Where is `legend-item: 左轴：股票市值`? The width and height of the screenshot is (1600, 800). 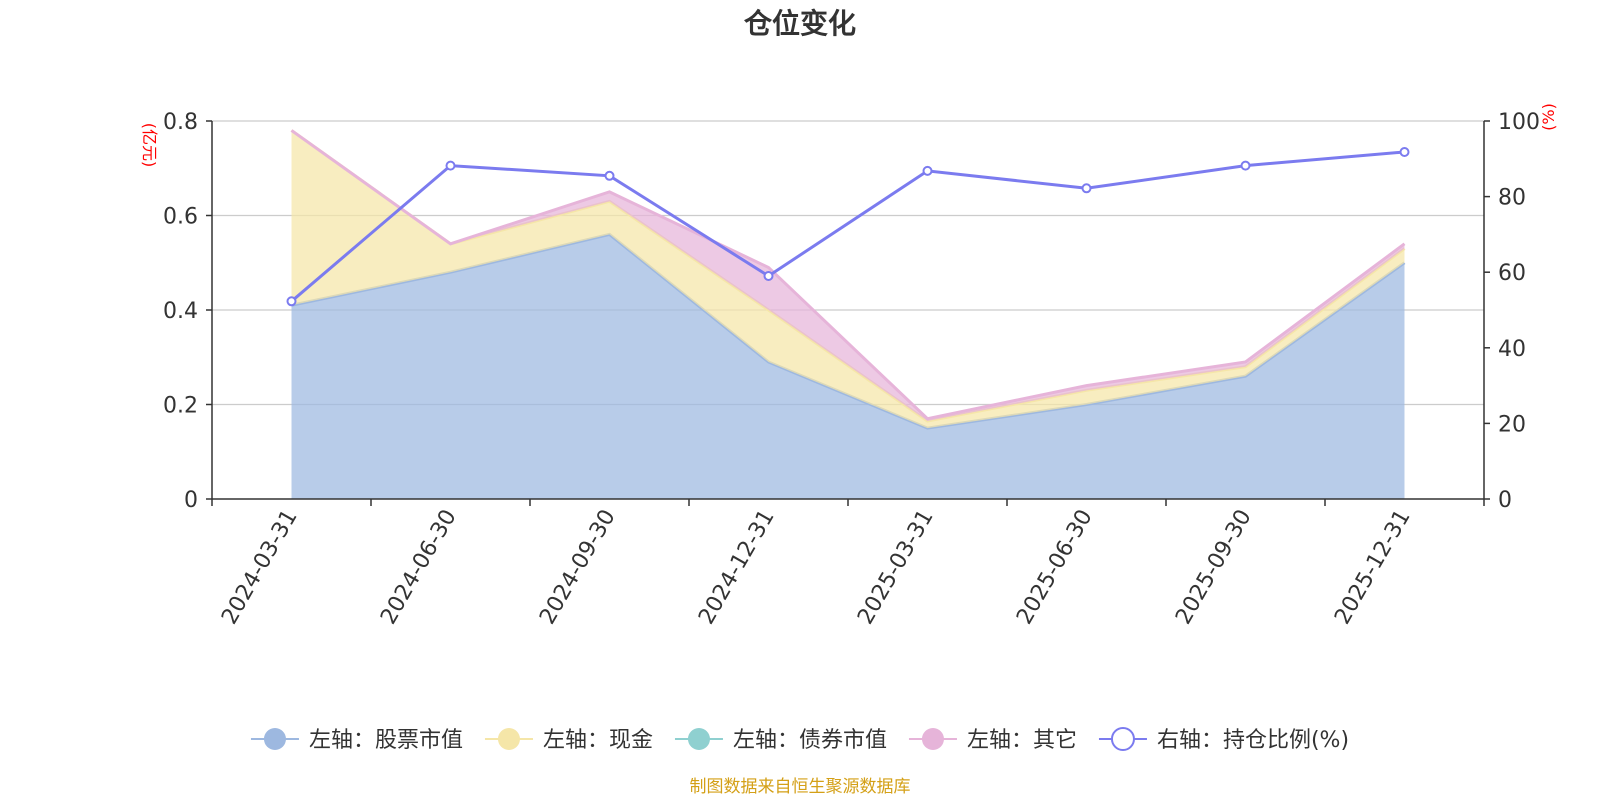 legend-item: 左轴：股票市值 is located at coordinates (356, 740).